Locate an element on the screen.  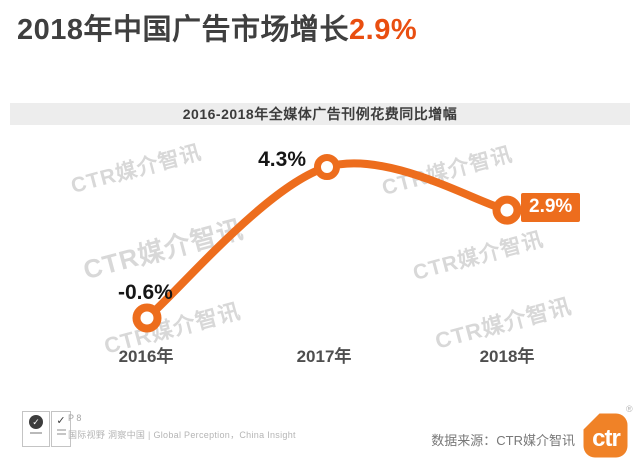
ctr-logo-shape is located at coordinates (605, 435).